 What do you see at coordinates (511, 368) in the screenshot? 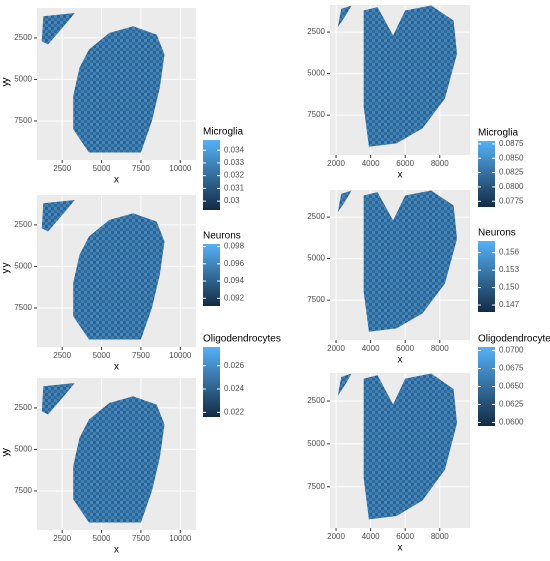
I see `legend-tick-label: 0.0675` at bounding box center [511, 368].